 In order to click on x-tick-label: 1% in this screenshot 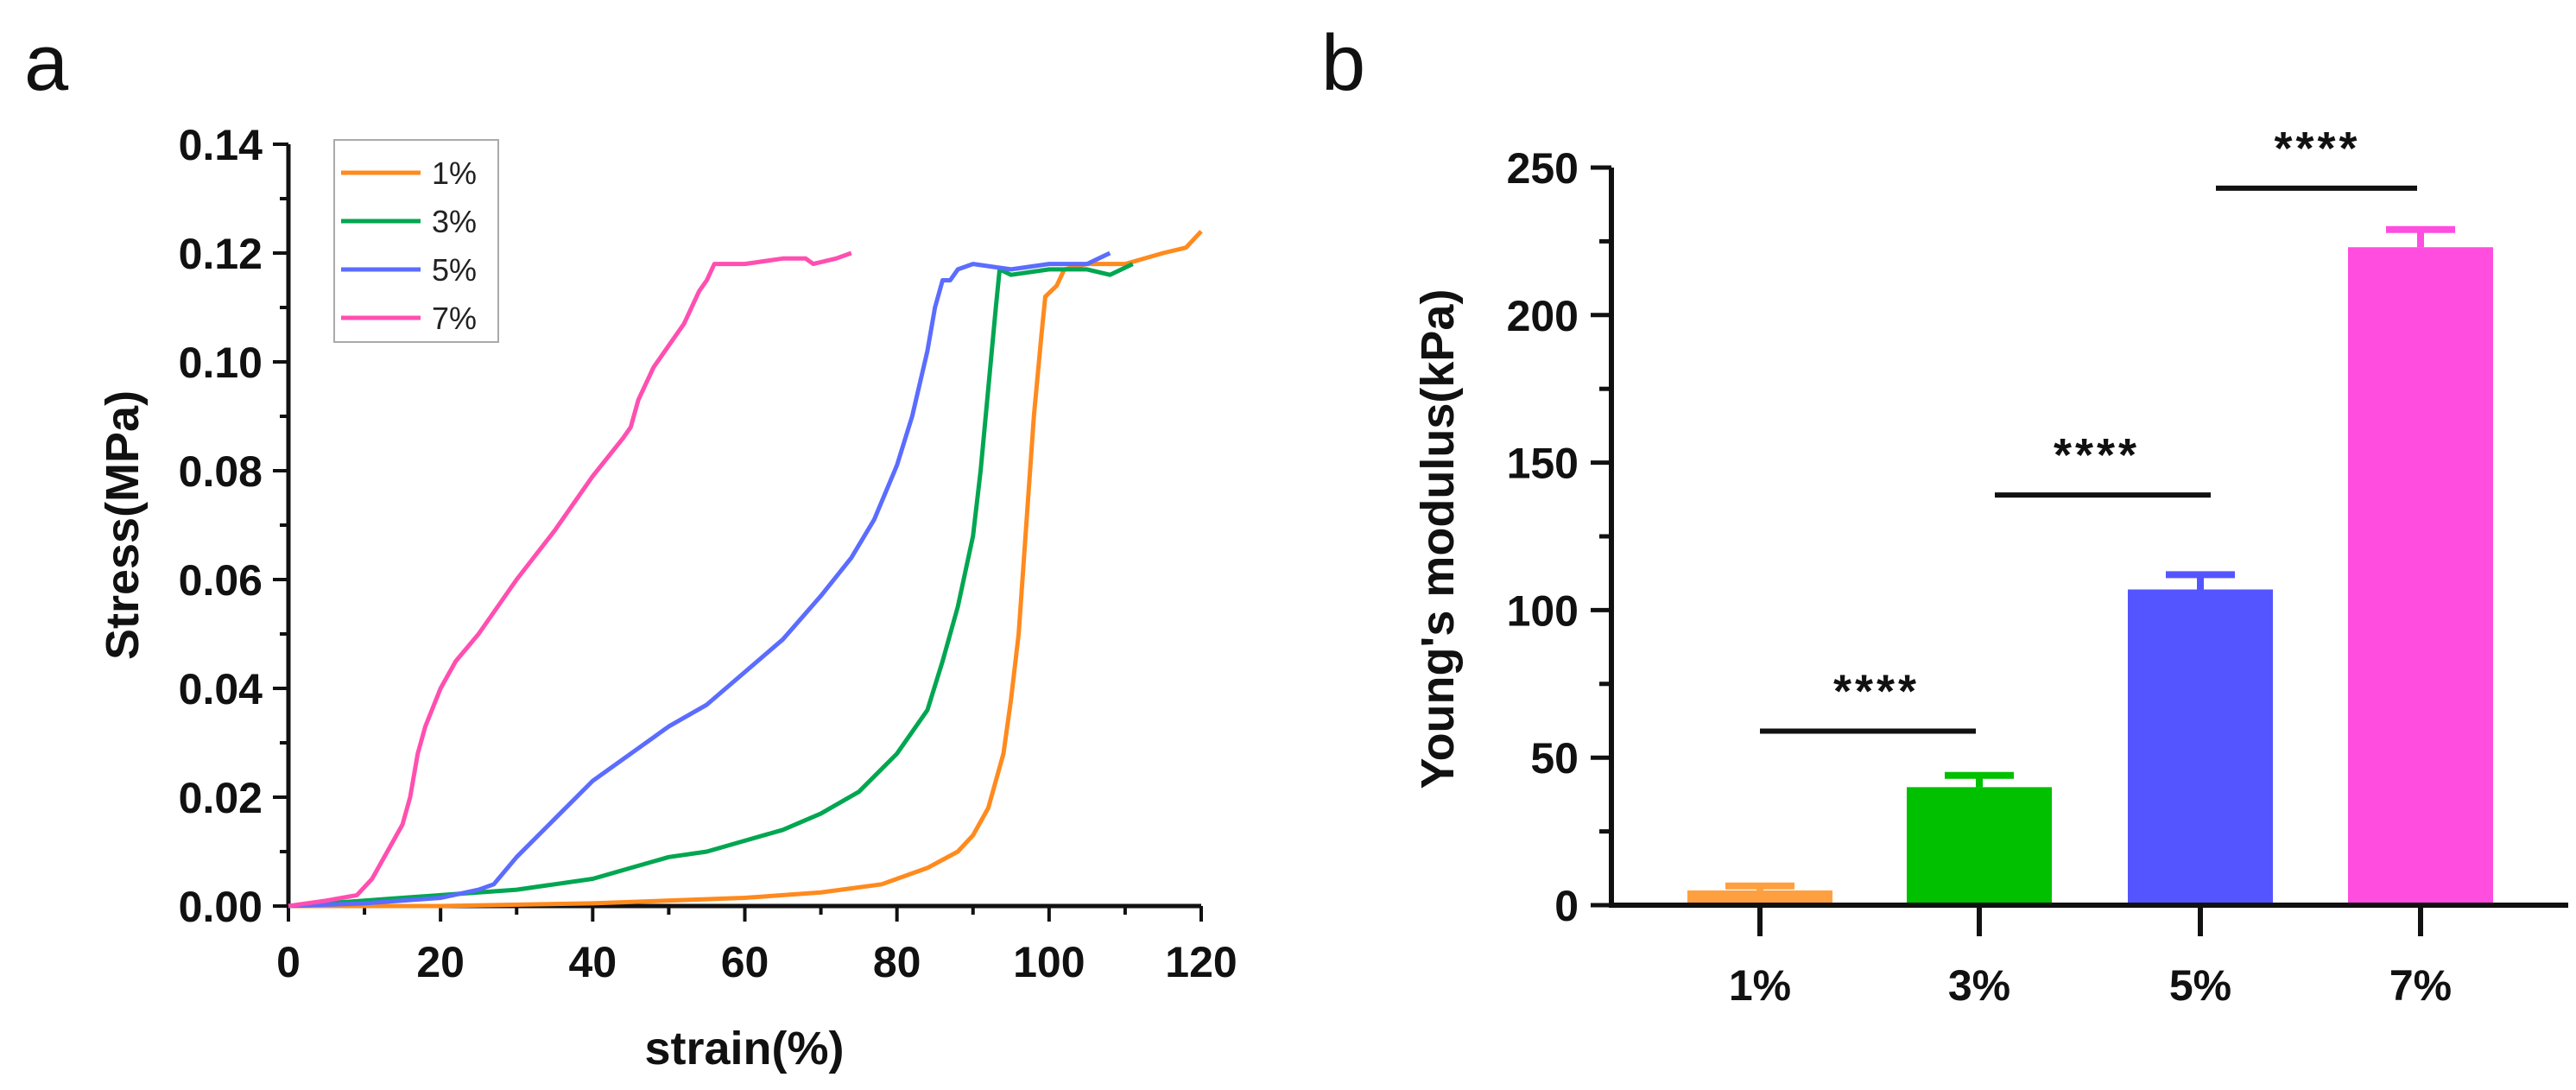, I will do `click(1760, 985)`.